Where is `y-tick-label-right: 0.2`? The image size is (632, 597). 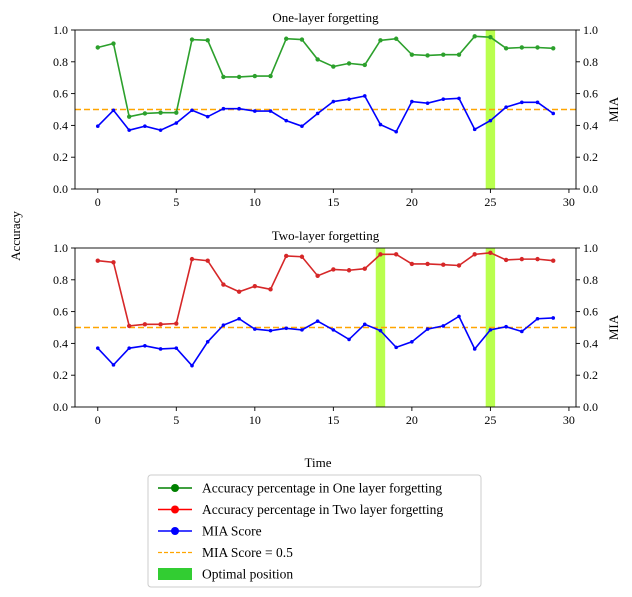 y-tick-label-right: 0.2 is located at coordinates (590, 375).